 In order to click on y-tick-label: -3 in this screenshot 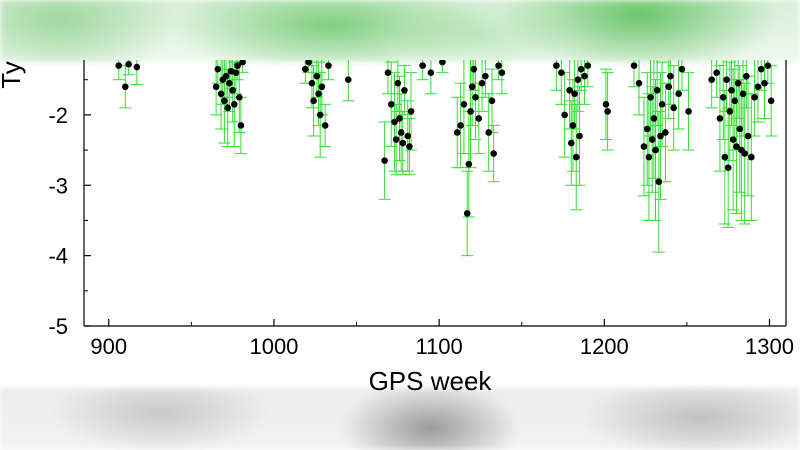, I will do `click(58, 185)`.